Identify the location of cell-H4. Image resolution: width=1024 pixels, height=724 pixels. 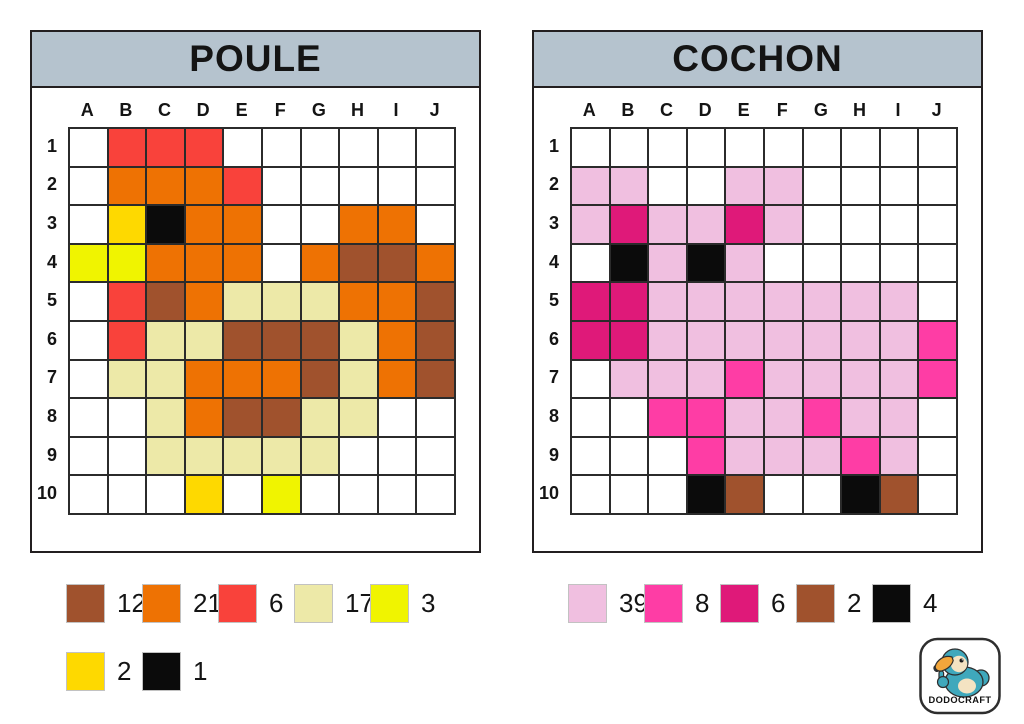
(358, 263).